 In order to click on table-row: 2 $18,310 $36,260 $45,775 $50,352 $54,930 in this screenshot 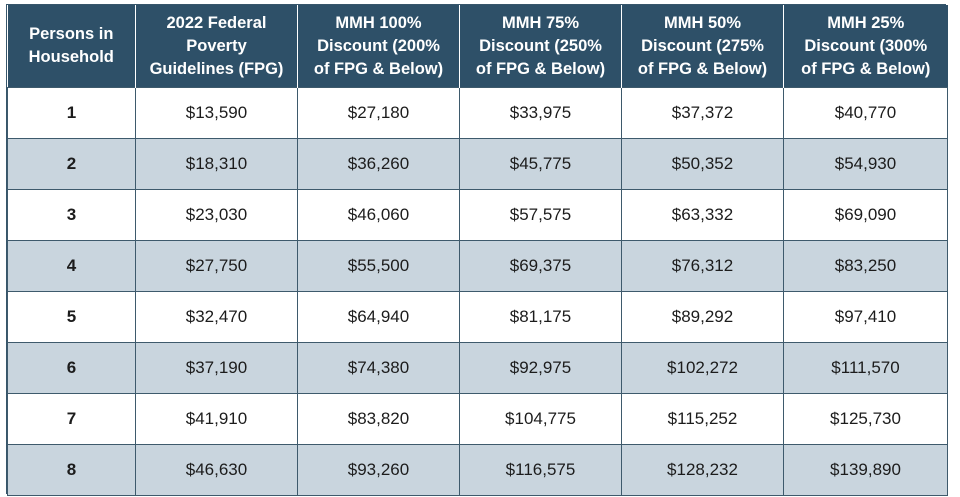, I will do `click(477, 164)`.